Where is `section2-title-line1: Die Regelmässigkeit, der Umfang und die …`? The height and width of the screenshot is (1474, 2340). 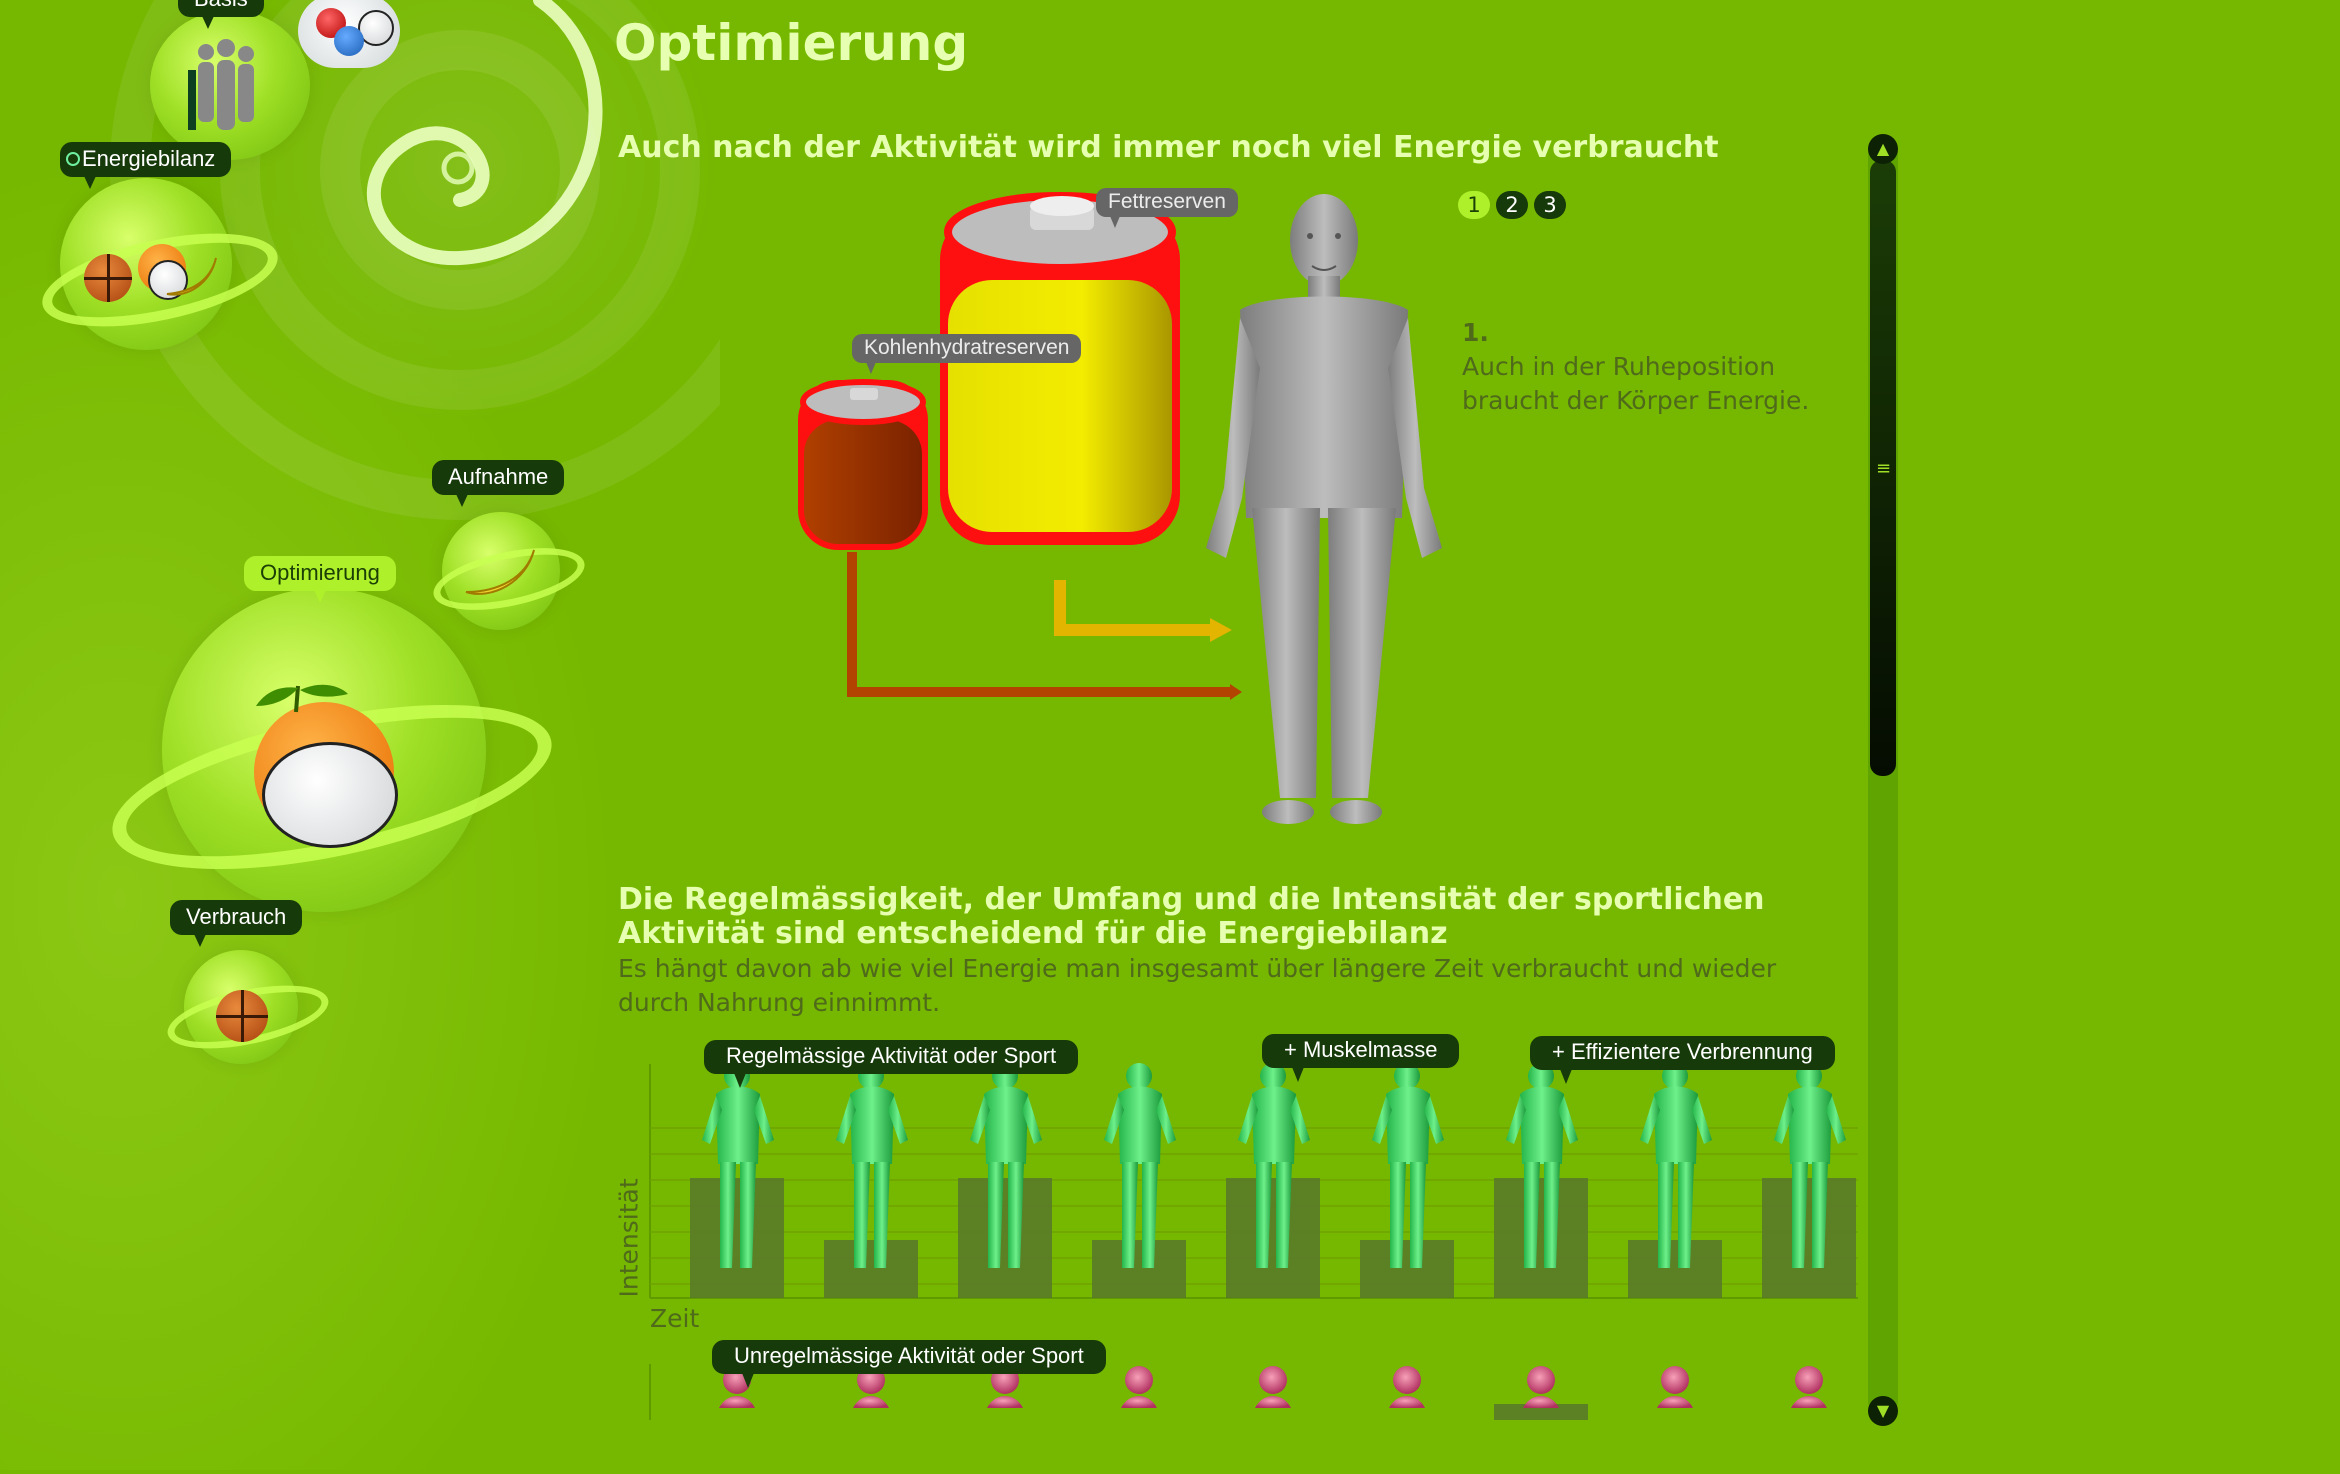
section2-title-line1: Die Regelmässigkeit, der Umfang und die … is located at coordinates (1191, 899).